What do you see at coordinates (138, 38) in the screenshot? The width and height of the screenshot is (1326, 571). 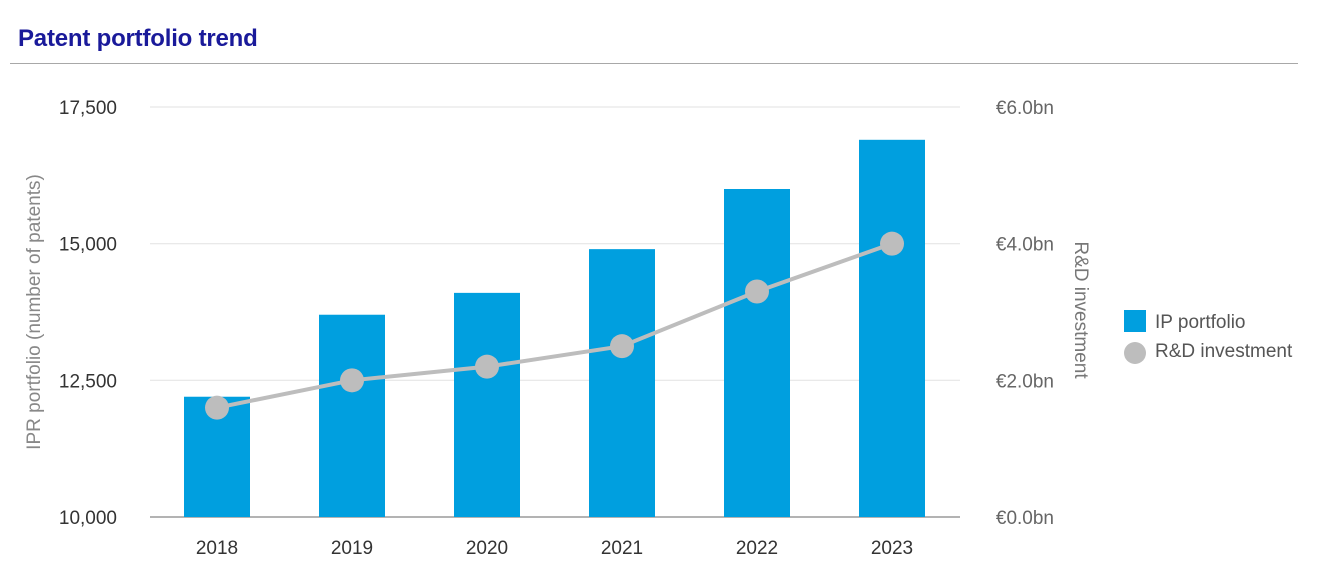 I see `chart-title: Patent portfolio trend` at bounding box center [138, 38].